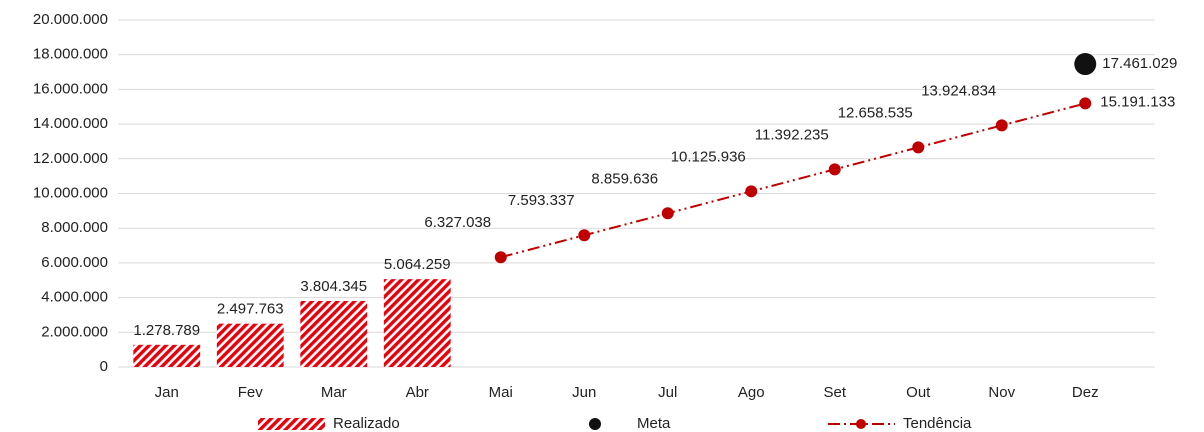 Image resolution: width=1204 pixels, height=432 pixels. What do you see at coordinates (654, 423) in the screenshot?
I see `legend-label: Meta` at bounding box center [654, 423].